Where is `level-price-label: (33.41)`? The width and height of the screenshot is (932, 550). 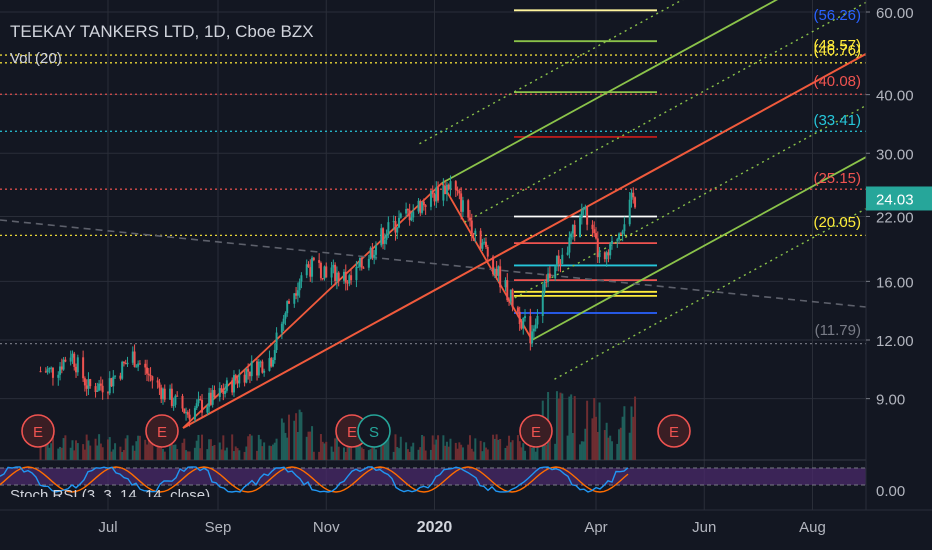 level-price-label: (33.41) is located at coordinates (837, 120).